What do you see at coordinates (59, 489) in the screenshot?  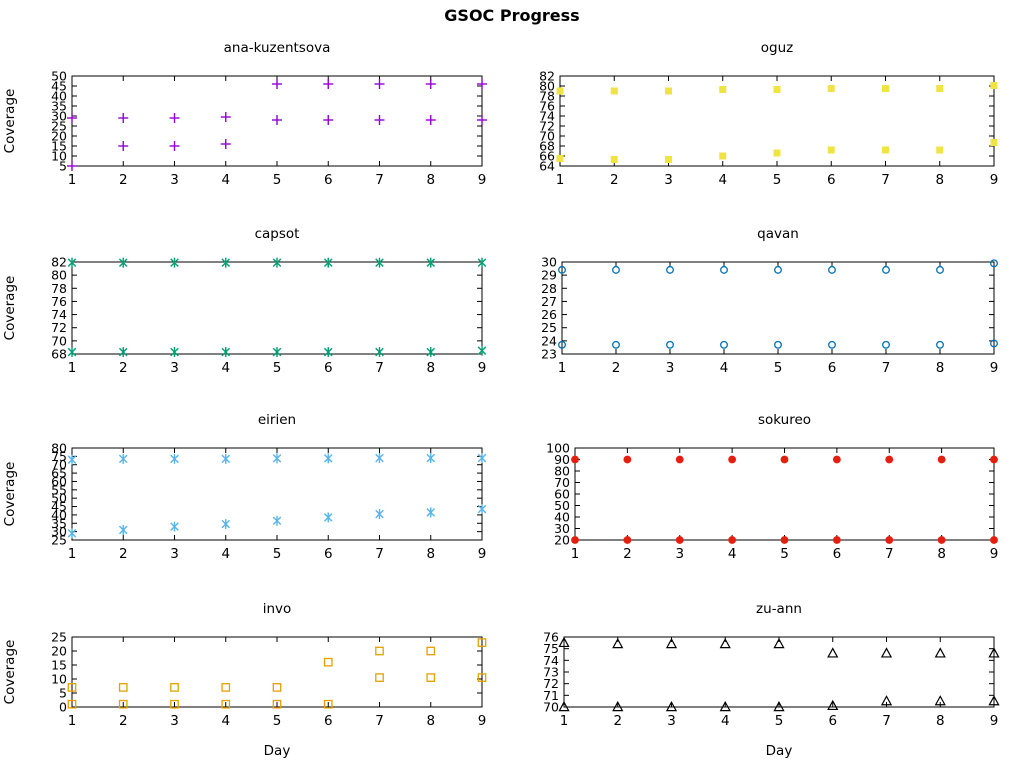 I see `y-tick-label: 55` at bounding box center [59, 489].